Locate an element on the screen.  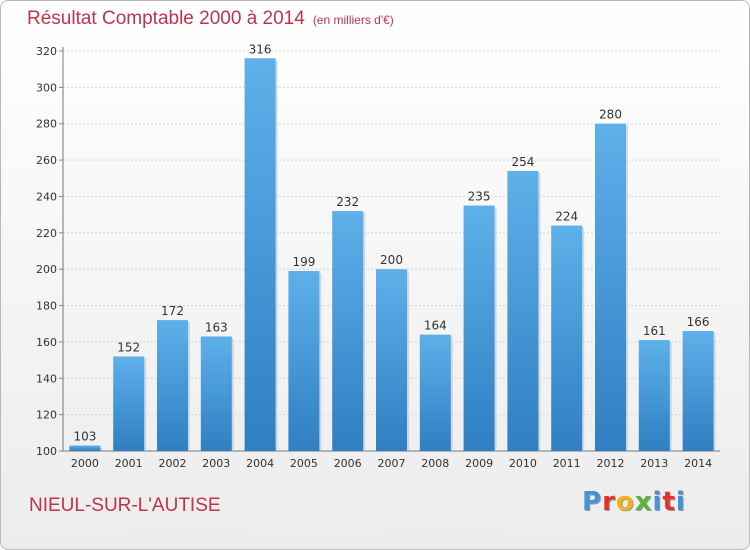
data-label: 103 is located at coordinates (84, 437).